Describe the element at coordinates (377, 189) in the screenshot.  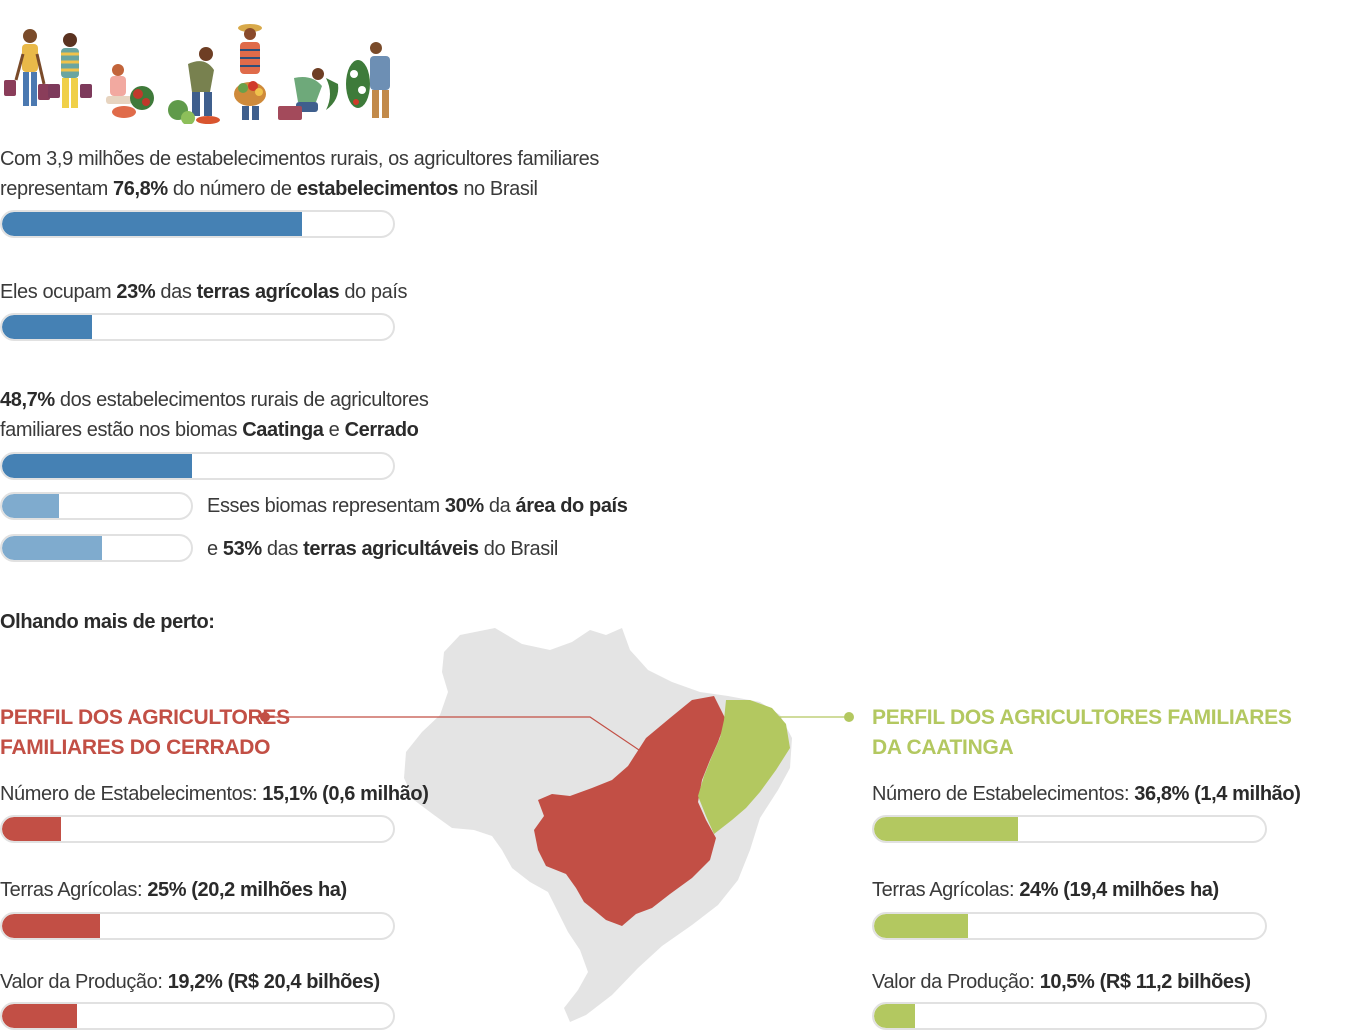
I see `stat1-keyword: estabelecimentos` at that location.